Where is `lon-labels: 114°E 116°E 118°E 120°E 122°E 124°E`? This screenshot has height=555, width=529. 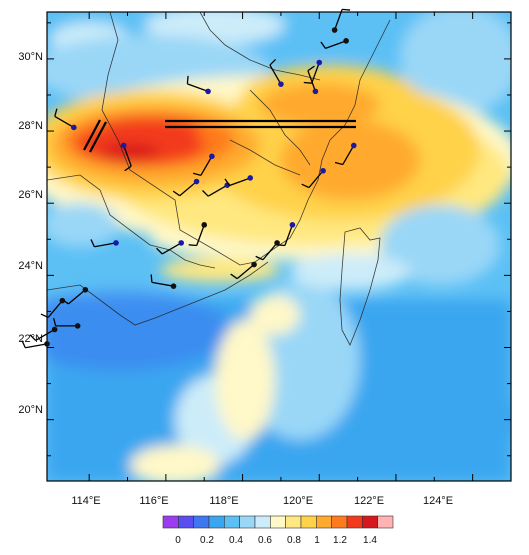
lon-labels: 114°E 116°E 118°E 120°E 122°E 124°E is located at coordinates (262, 501).